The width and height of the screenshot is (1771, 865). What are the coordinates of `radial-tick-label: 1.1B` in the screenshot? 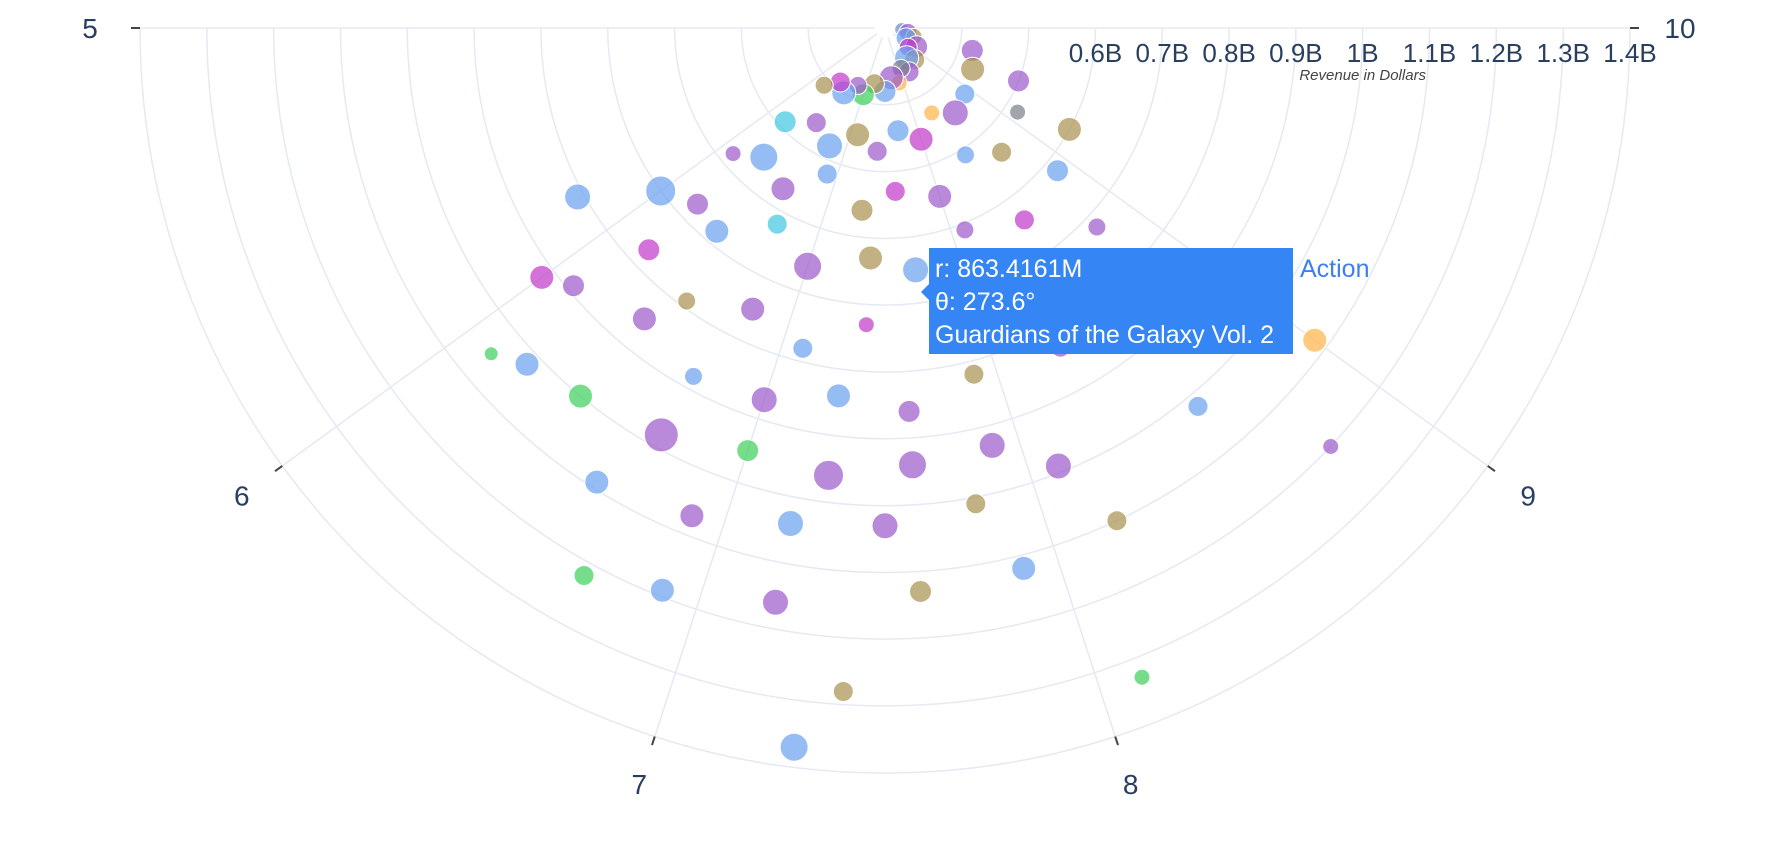 It's located at (1430, 53).